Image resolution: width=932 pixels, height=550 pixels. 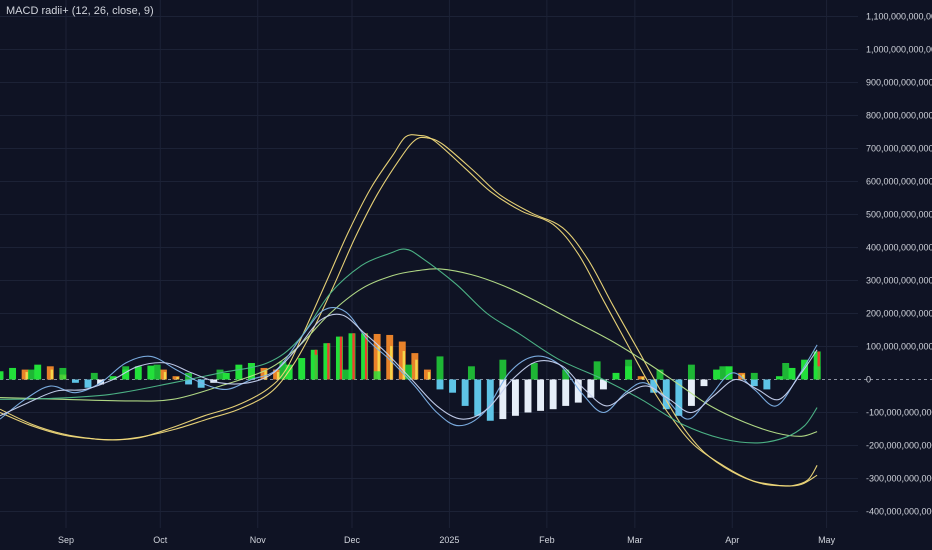 I want to click on x-tick-label: Sep, so click(x=66, y=540).